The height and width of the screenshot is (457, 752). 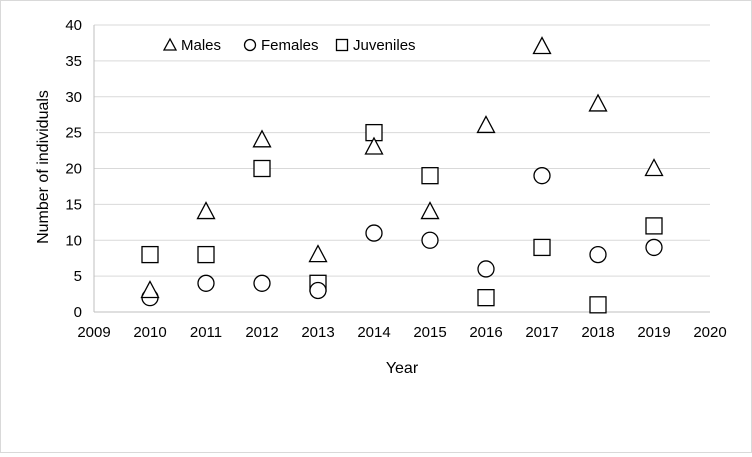 I want to click on legend-item-males: Males, so click(x=191, y=45).